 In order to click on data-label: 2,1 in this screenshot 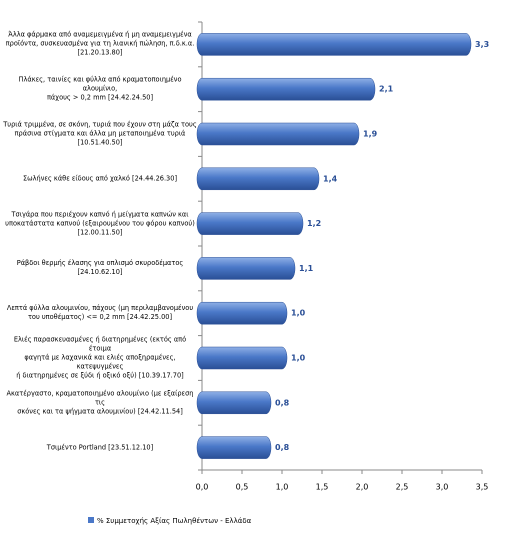, I will do `click(386, 89)`.